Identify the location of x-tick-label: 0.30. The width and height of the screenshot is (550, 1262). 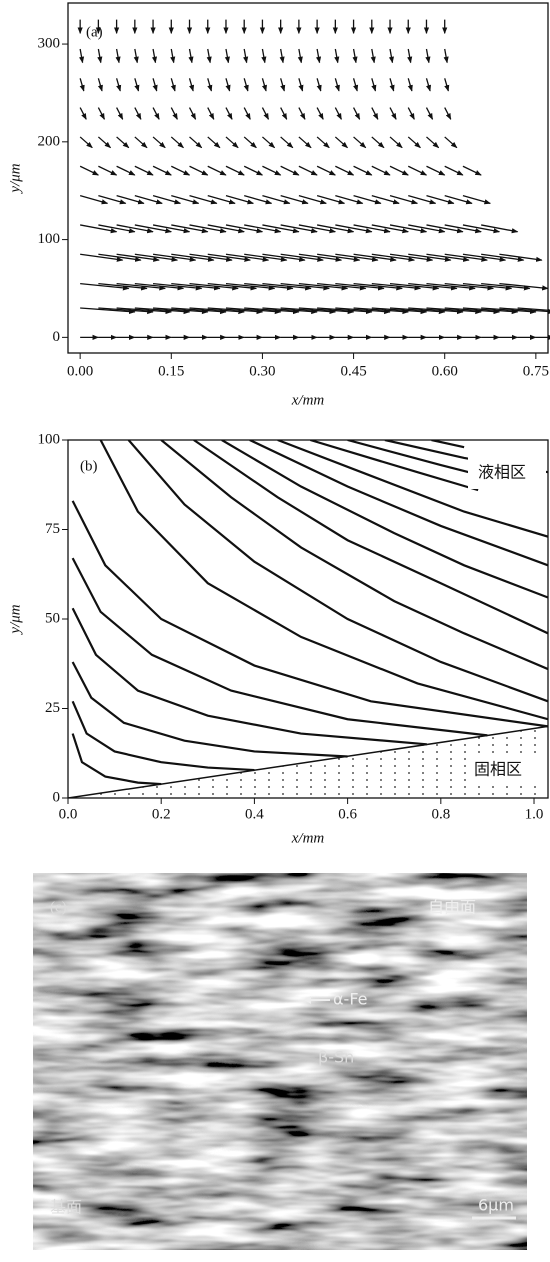
(262, 371).